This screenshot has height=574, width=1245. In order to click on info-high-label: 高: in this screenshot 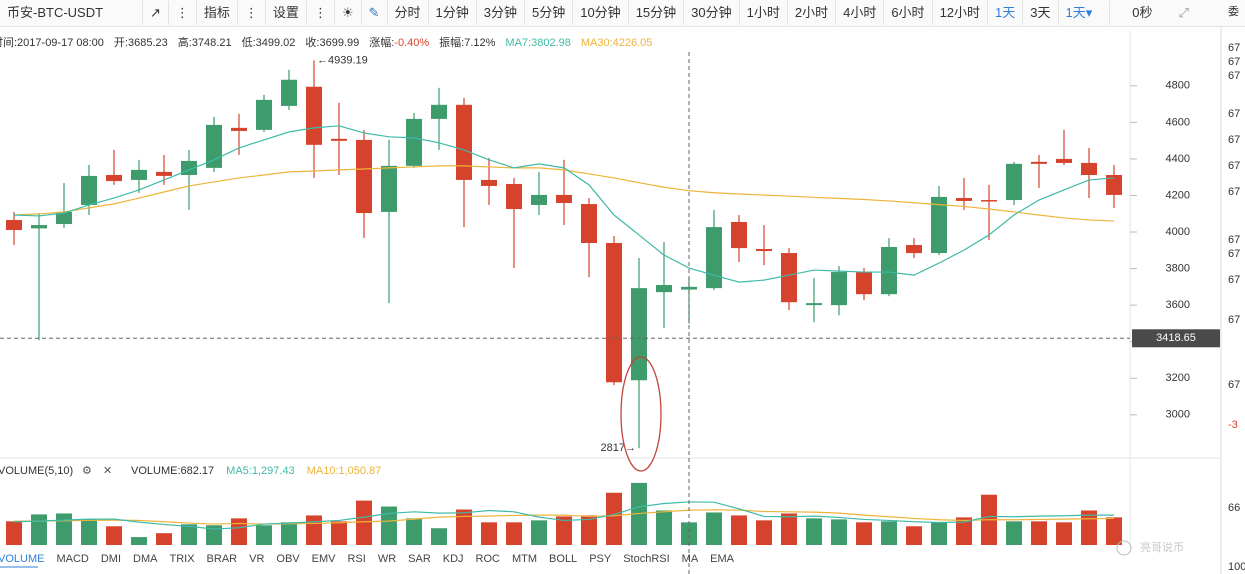, I will do `click(185, 42)`.